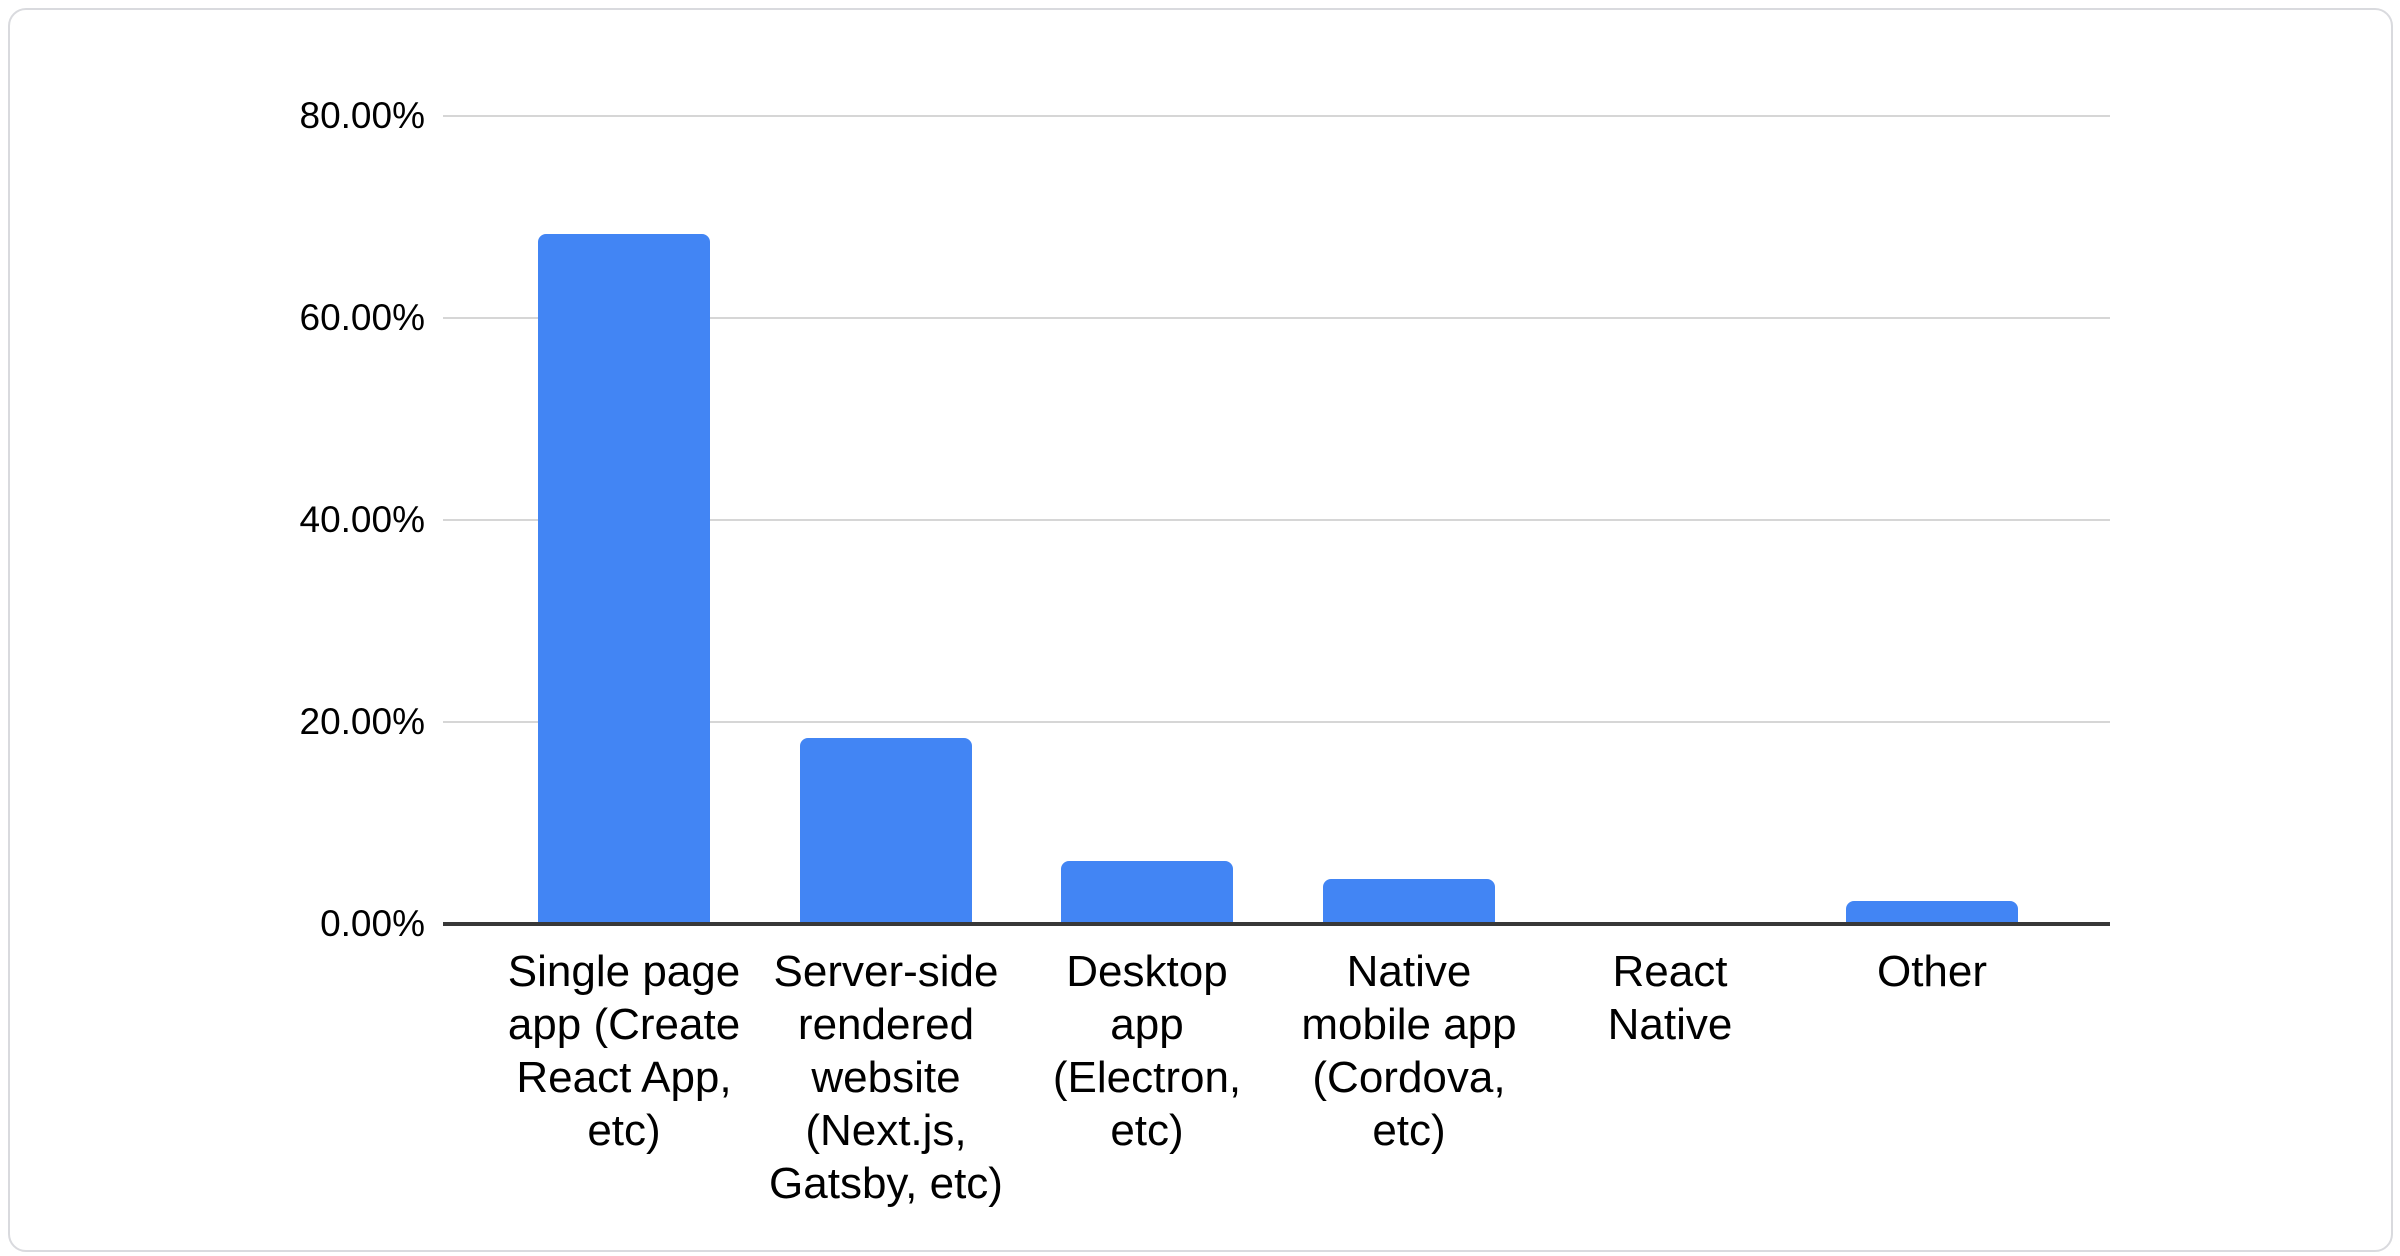 This screenshot has width=2400, height=1256. I want to click on x-axis-category-label: Single page app (Create React App, etc), so click(624, 1051).